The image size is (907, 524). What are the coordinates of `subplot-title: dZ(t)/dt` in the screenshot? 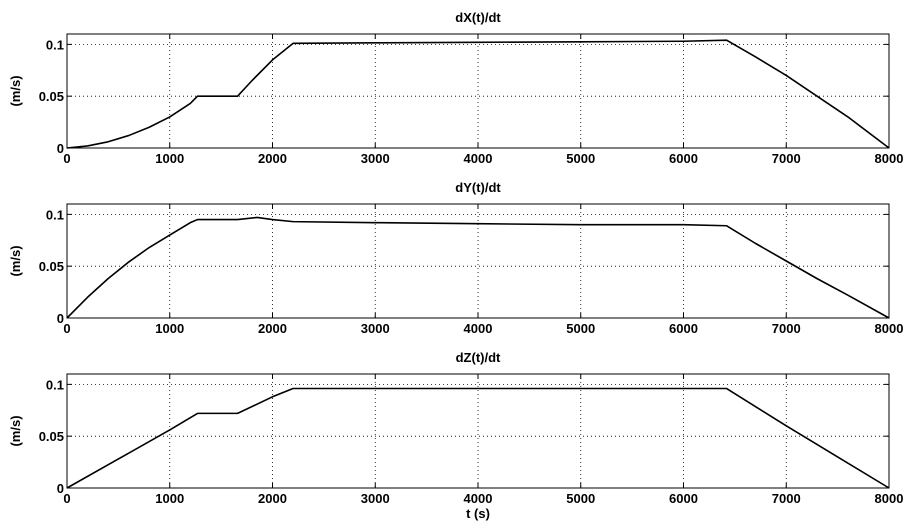 It's located at (478, 357).